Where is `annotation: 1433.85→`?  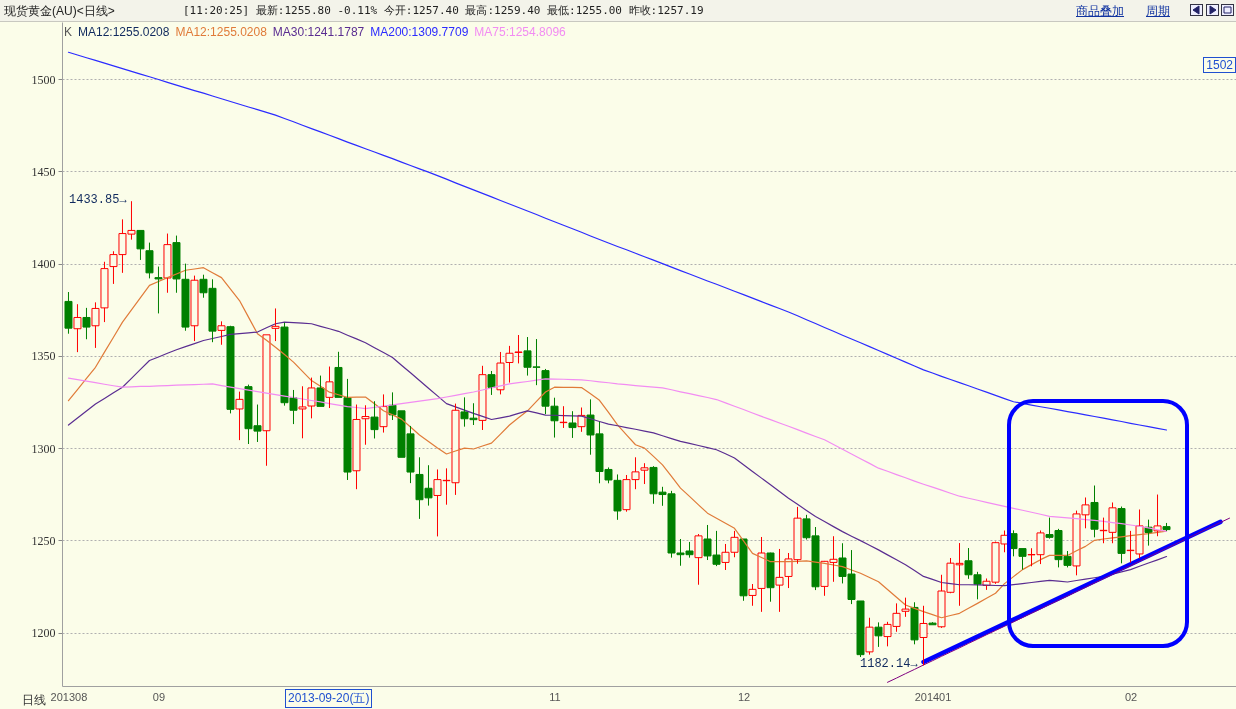
annotation: 1433.85→ is located at coordinates (98, 200).